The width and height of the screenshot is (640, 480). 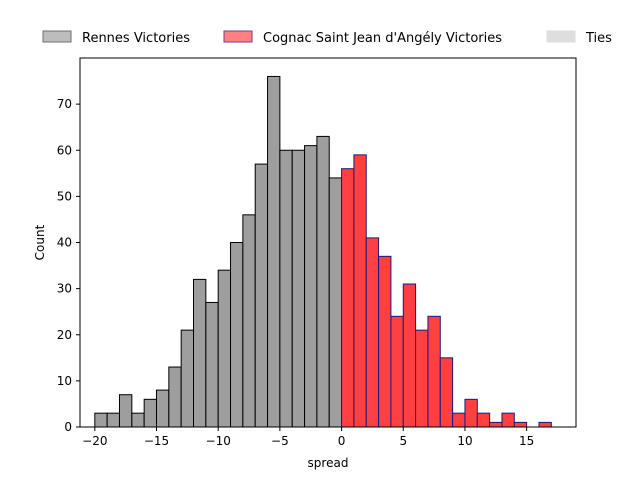 What do you see at coordinates (68, 265) in the screenshot?
I see `y-axis: 0 10 20 30 40 50 60 70` at bounding box center [68, 265].